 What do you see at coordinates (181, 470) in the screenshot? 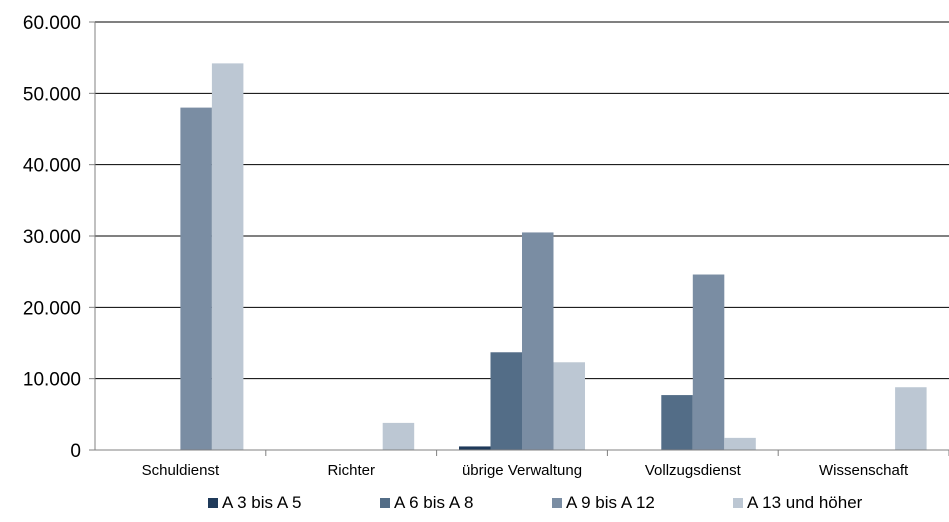
I see `x-tick-label: Schuldienst` at bounding box center [181, 470].